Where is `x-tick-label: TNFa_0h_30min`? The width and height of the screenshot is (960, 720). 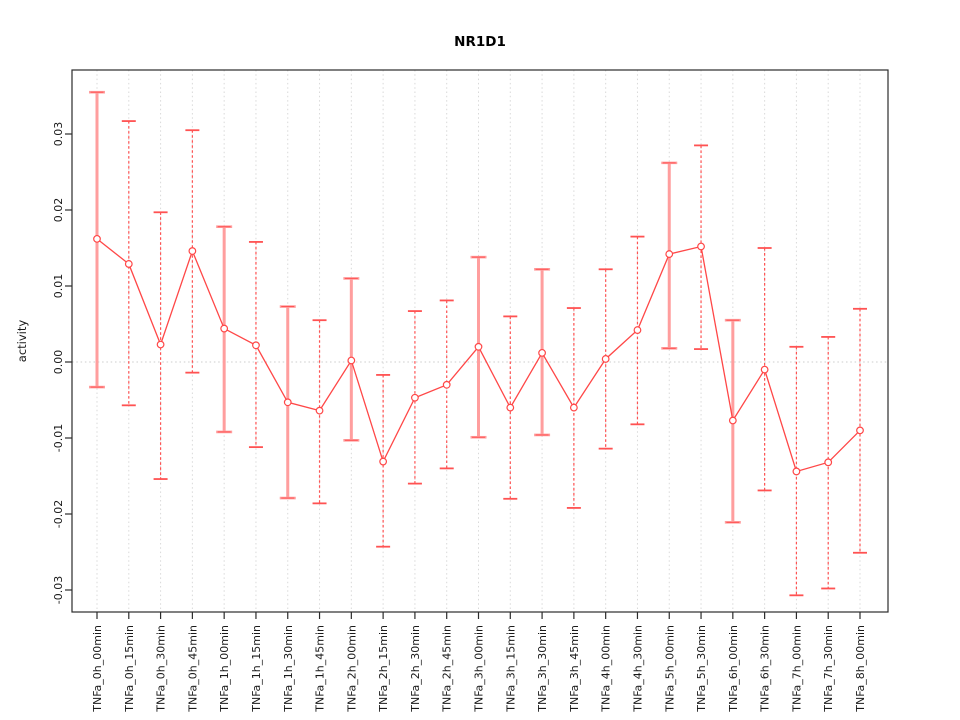 x-tick-label: TNFa_0h_30min is located at coordinates (161, 669).